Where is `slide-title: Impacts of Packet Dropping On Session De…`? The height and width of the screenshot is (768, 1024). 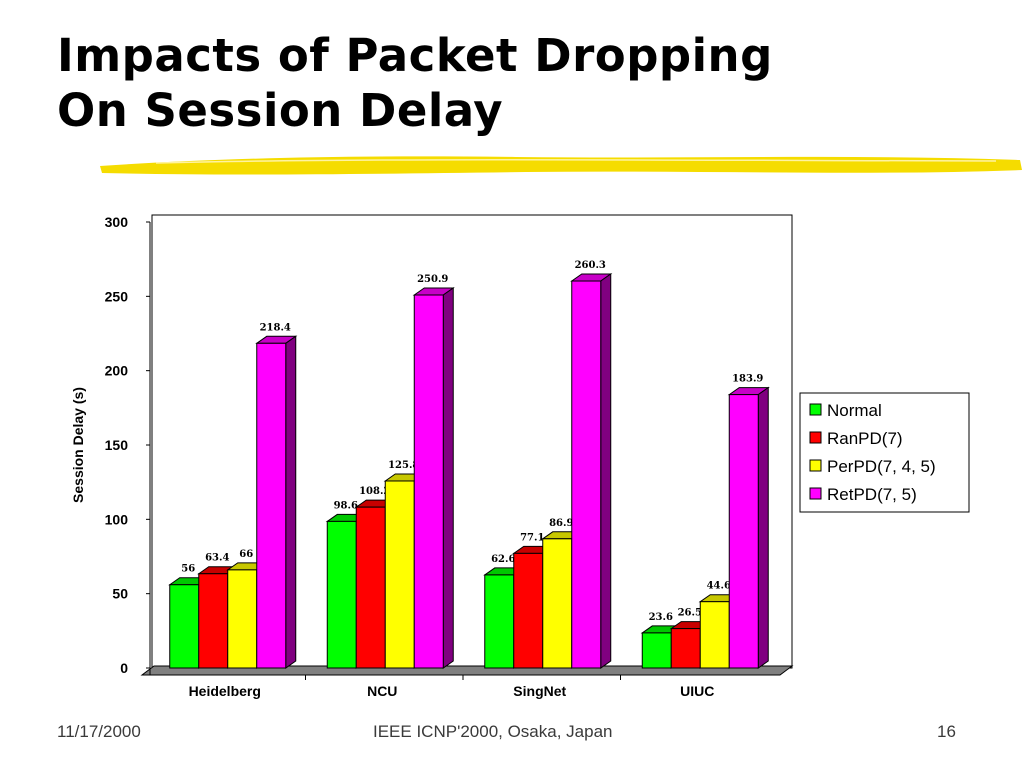
slide-title: Impacts of Packet Dropping On Session De… is located at coordinates (415, 83).